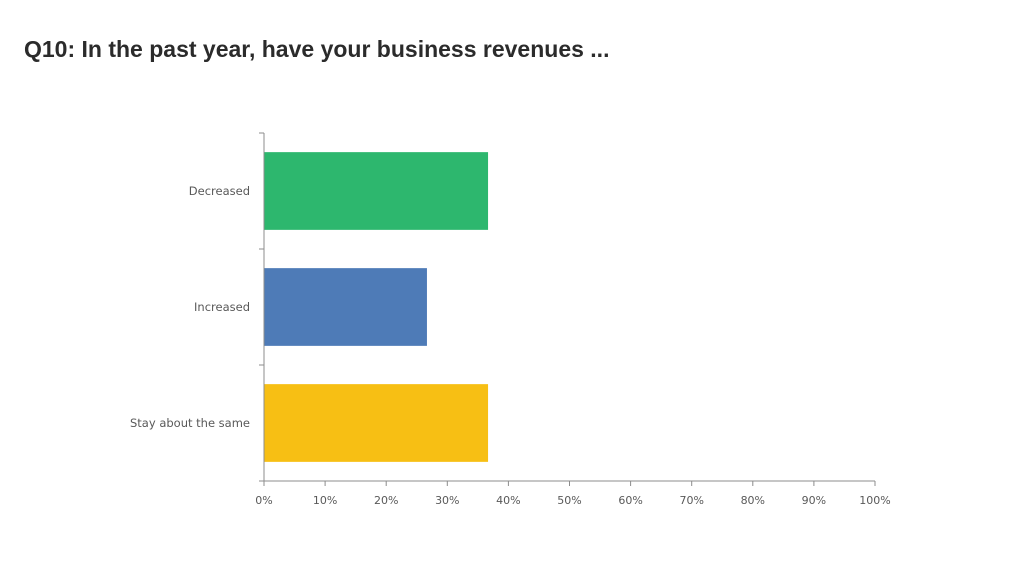 Image resolution: width=1024 pixels, height=576 pixels. What do you see at coordinates (386, 500) in the screenshot?
I see `x-tick-label: 20%` at bounding box center [386, 500].